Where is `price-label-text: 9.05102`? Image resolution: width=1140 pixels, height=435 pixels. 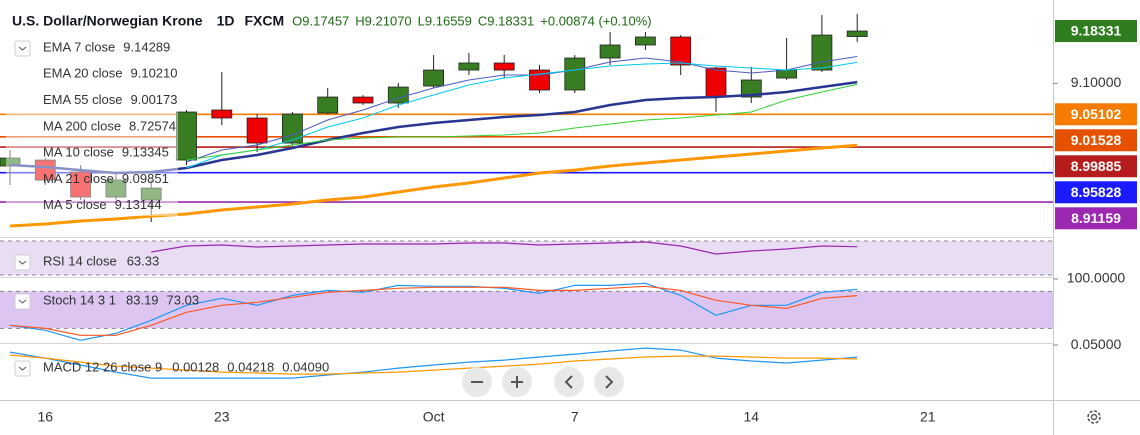 price-label-text: 9.05102 is located at coordinates (1096, 114).